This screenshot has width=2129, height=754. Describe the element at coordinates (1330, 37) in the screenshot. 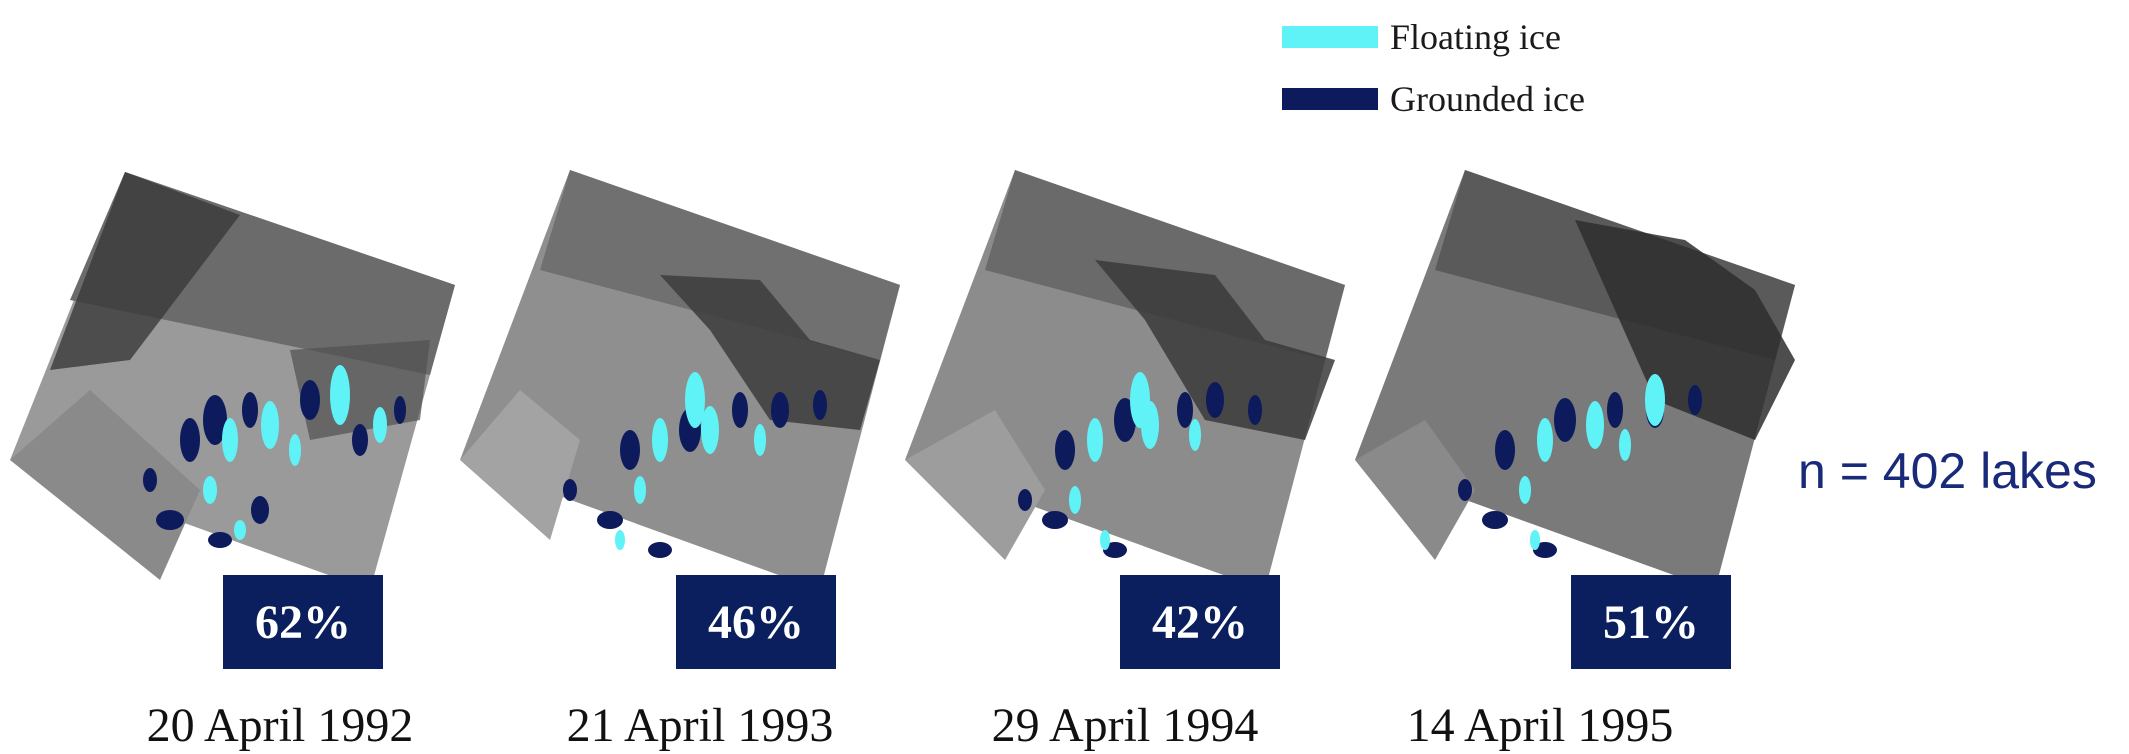

I see `floating-ice-swatch` at that location.